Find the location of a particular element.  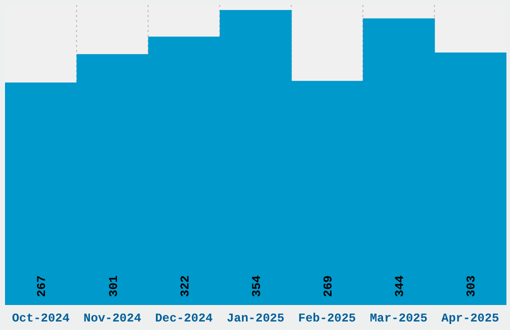

x-tick-label: Dec-2024 is located at coordinates (184, 319).